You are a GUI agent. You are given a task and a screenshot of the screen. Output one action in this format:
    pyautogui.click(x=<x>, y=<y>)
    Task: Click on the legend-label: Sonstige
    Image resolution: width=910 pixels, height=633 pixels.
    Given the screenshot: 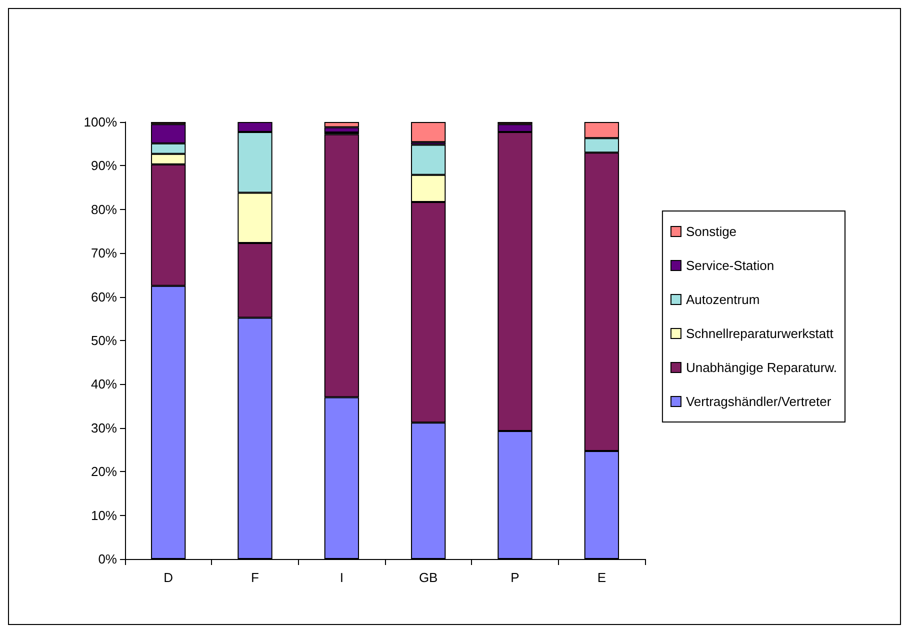 What is the action you would take?
    pyautogui.click(x=711, y=231)
    